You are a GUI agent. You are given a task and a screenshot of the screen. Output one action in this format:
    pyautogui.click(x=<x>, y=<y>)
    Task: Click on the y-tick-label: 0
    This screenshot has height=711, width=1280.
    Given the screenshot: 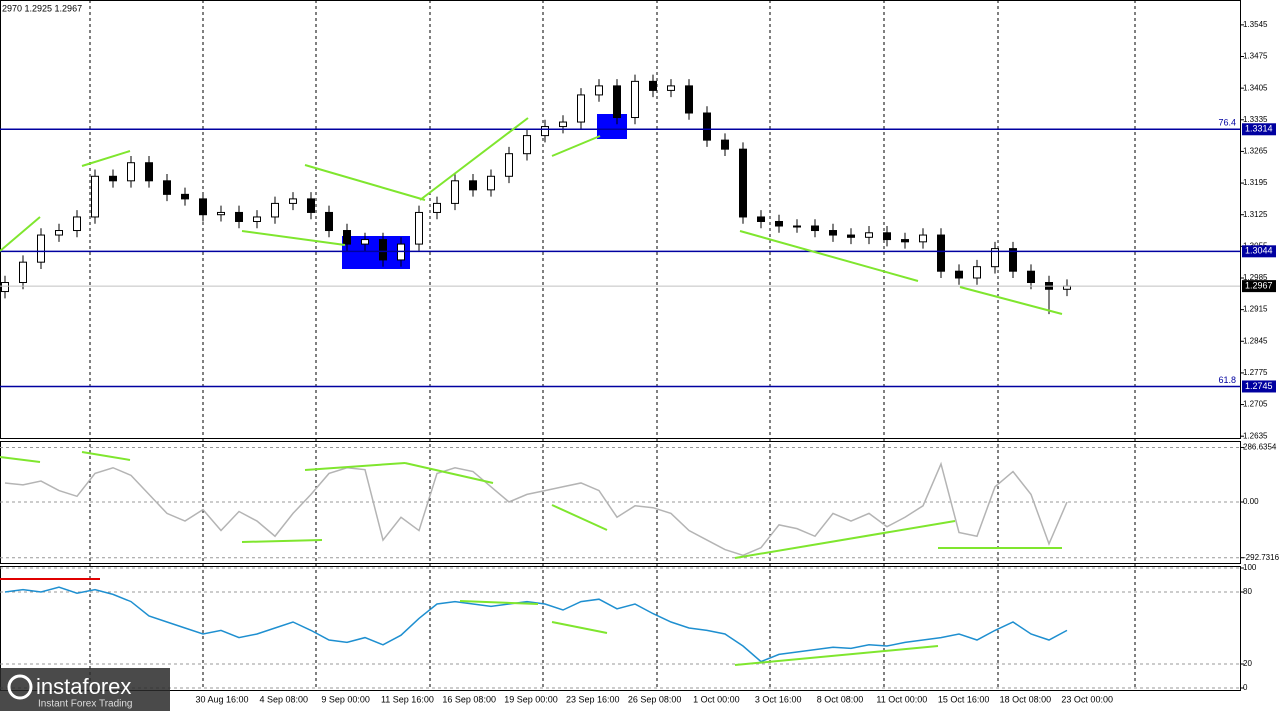 What is the action you would take?
    pyautogui.click(x=1245, y=687)
    